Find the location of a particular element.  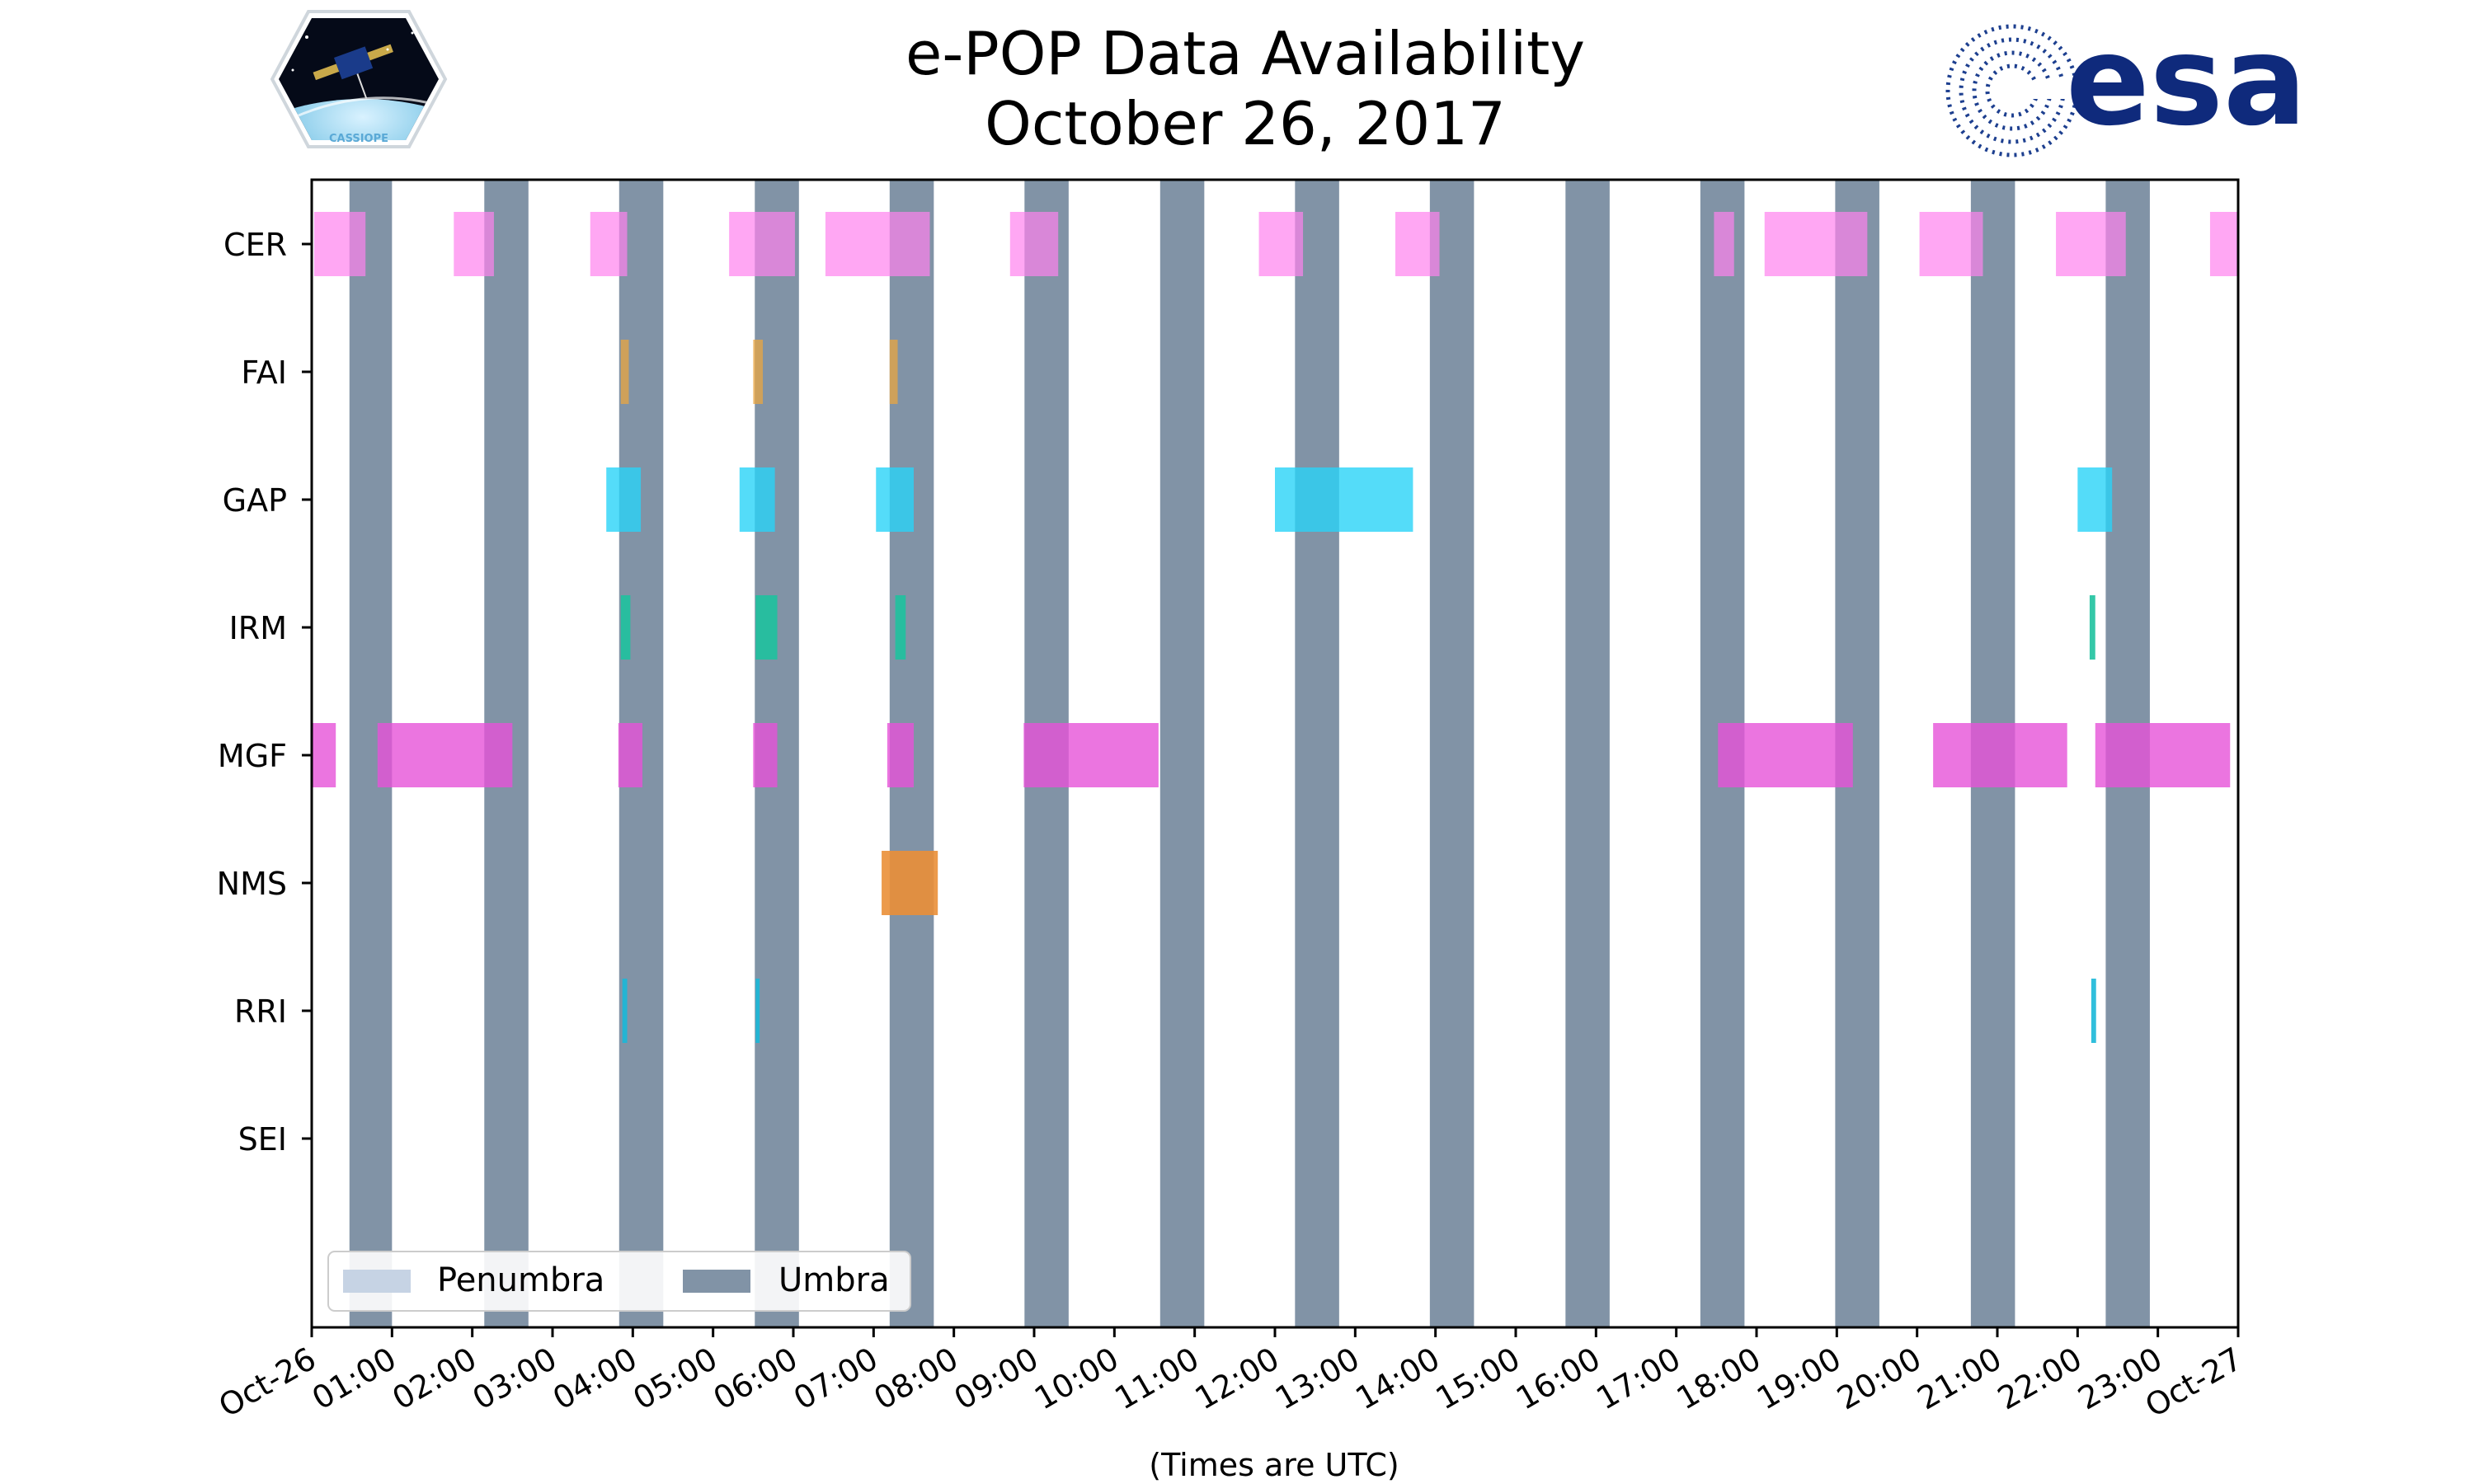

esa-logo: esa is located at coordinates (2126, 83).